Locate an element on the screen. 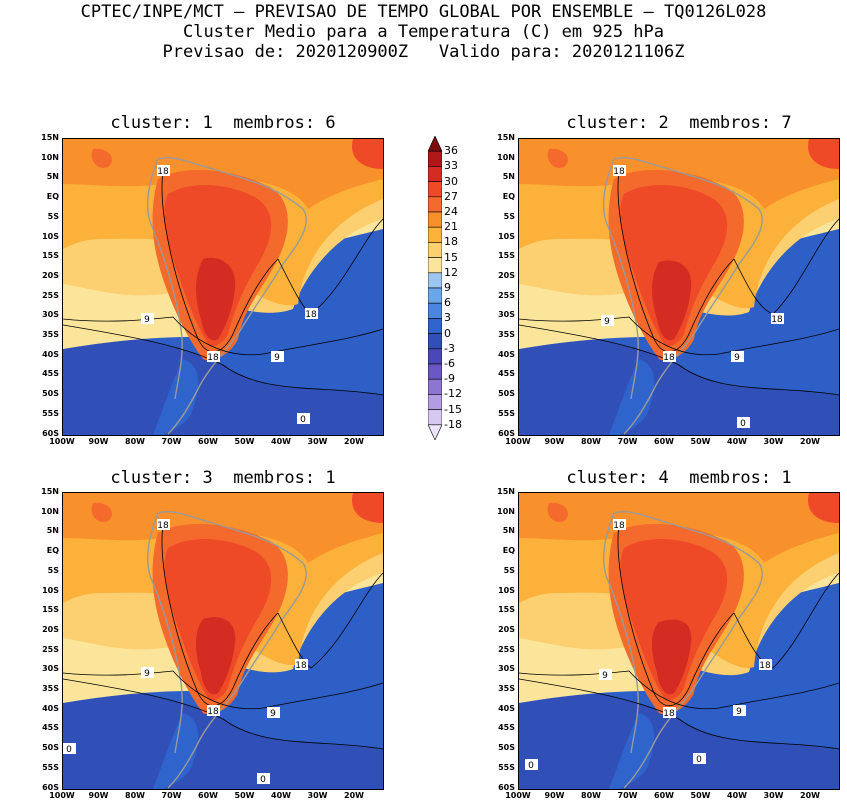  lat-tick-label: 5S is located at coordinates (53, 570).